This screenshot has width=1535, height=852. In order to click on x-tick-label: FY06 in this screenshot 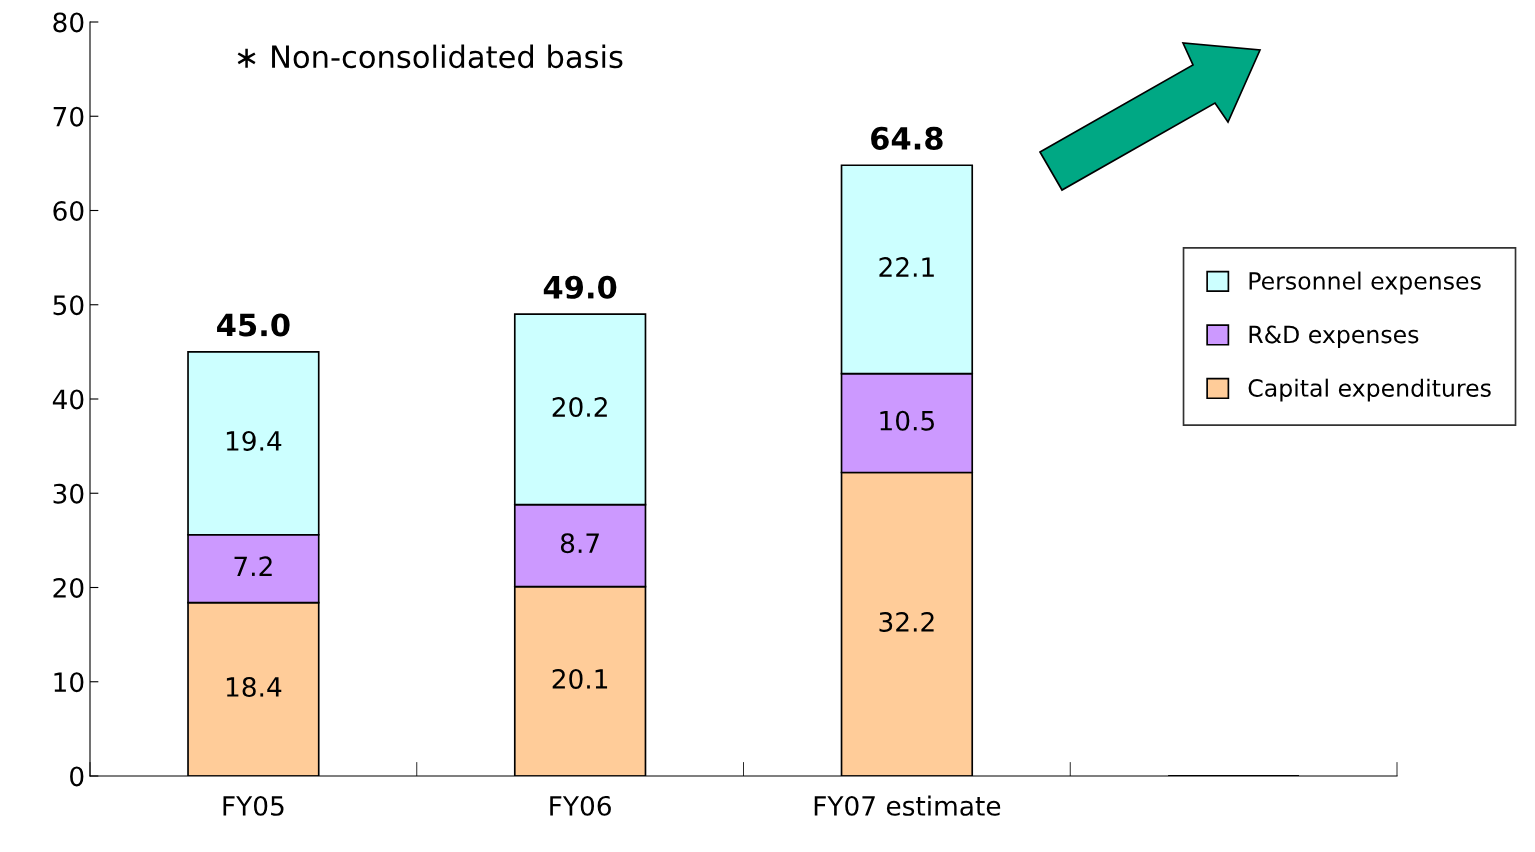, I will do `click(580, 805)`.